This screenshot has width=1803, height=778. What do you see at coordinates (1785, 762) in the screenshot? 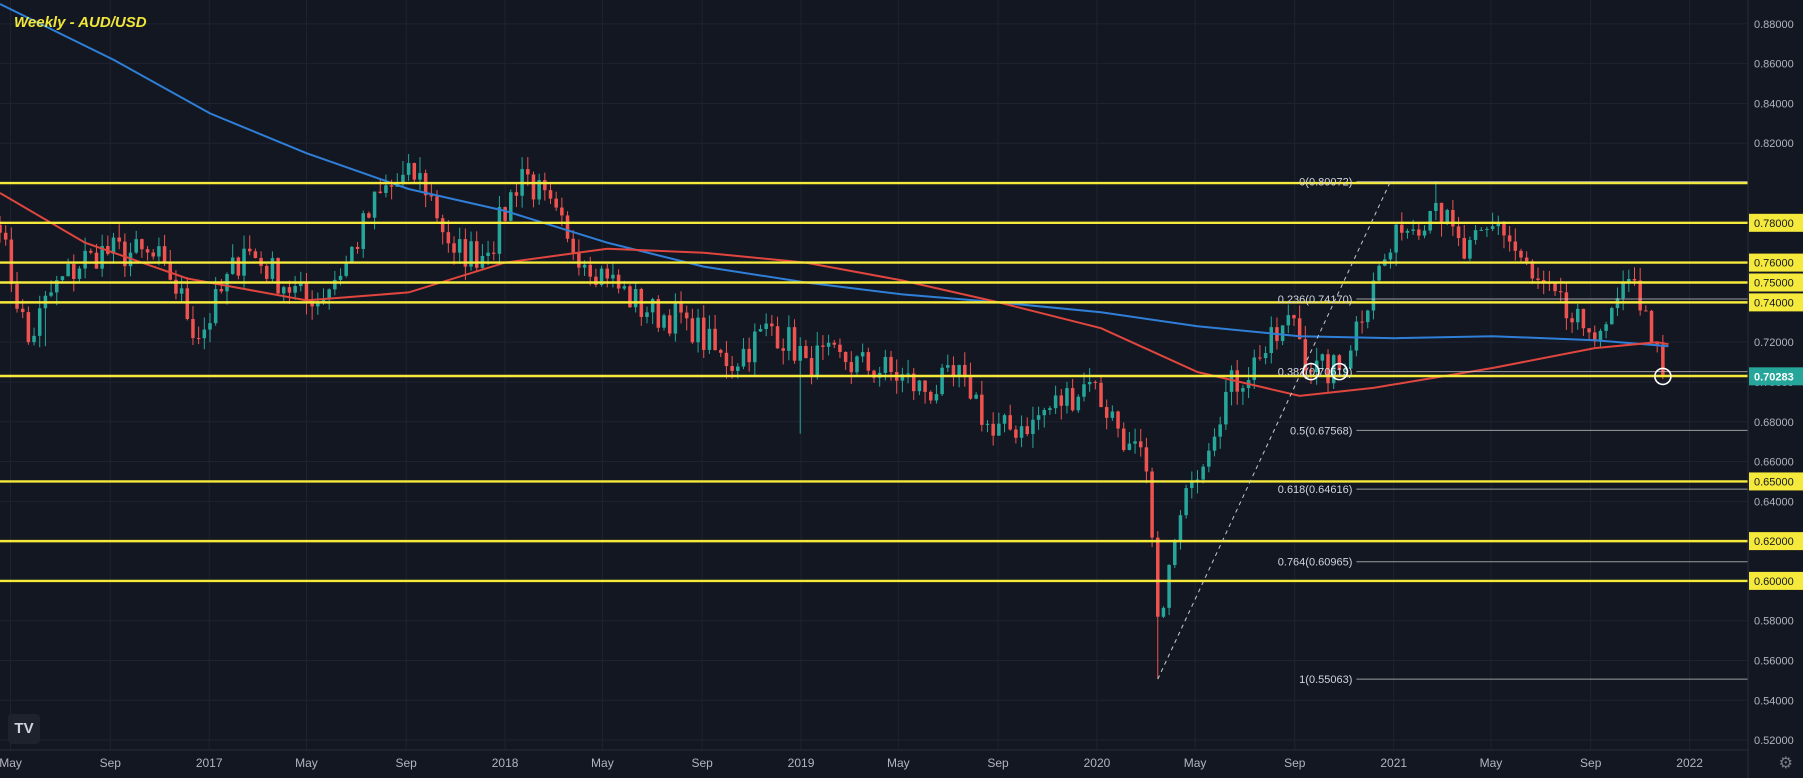
I see `gear-icon: ⚙` at bounding box center [1785, 762].